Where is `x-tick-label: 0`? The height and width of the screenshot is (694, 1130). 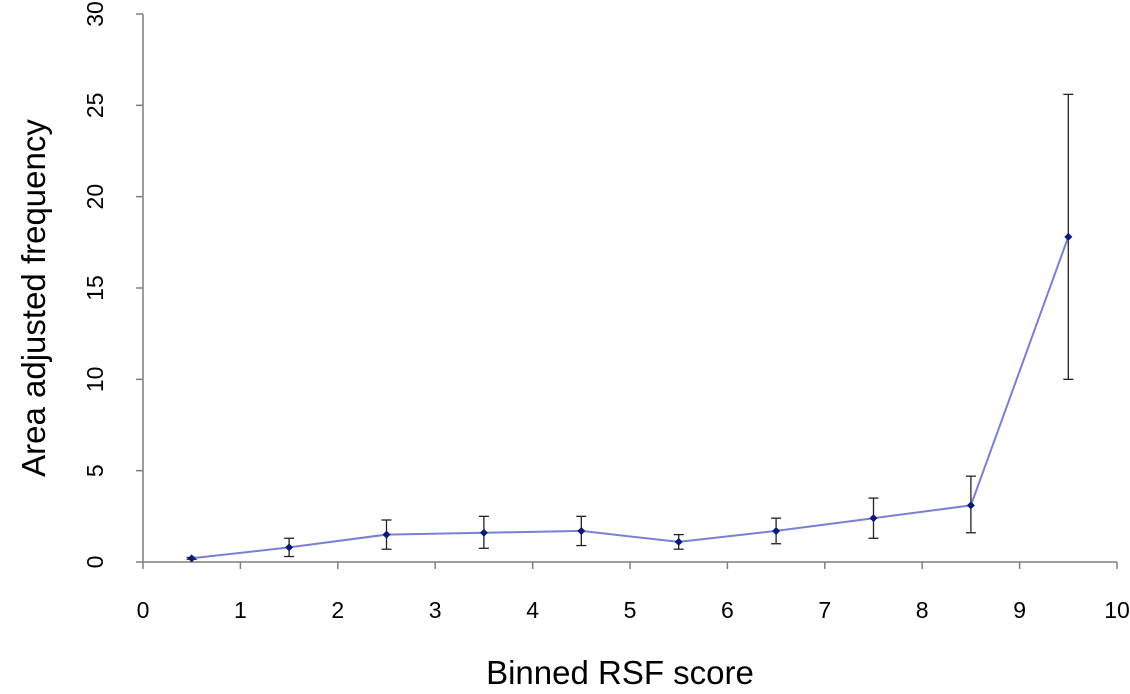 x-tick-label: 0 is located at coordinates (143, 610).